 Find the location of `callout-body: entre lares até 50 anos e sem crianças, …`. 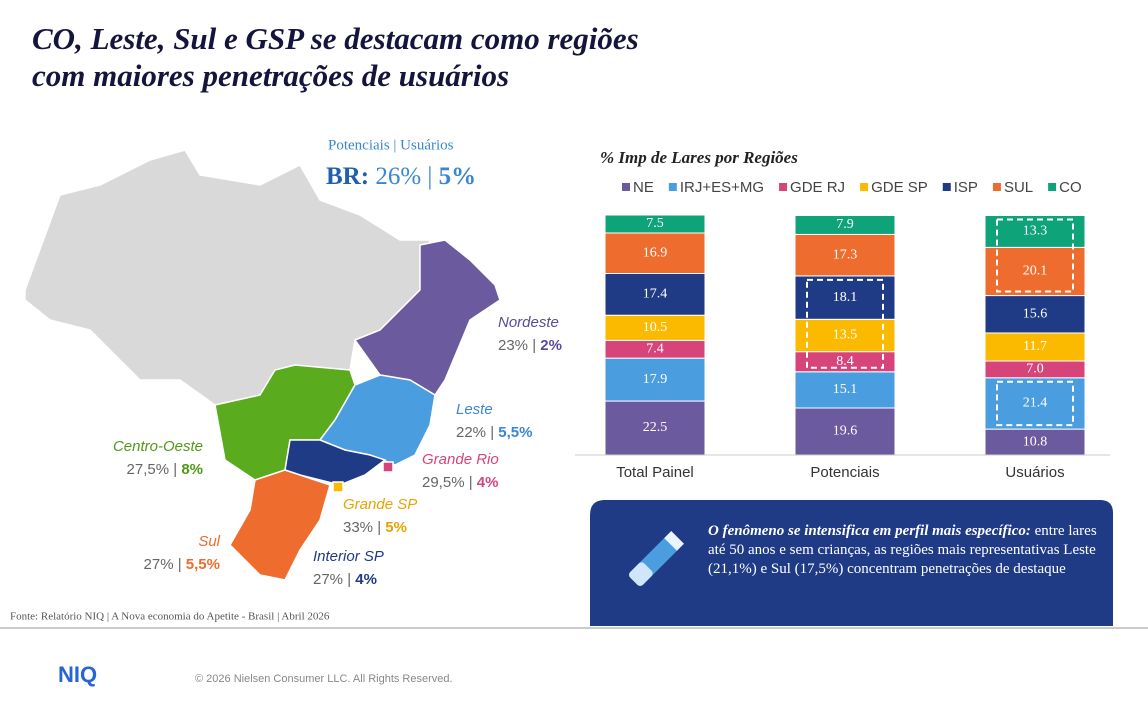

callout-body: entre lares até 50 anos e sem crianças, … is located at coordinates (902, 550).